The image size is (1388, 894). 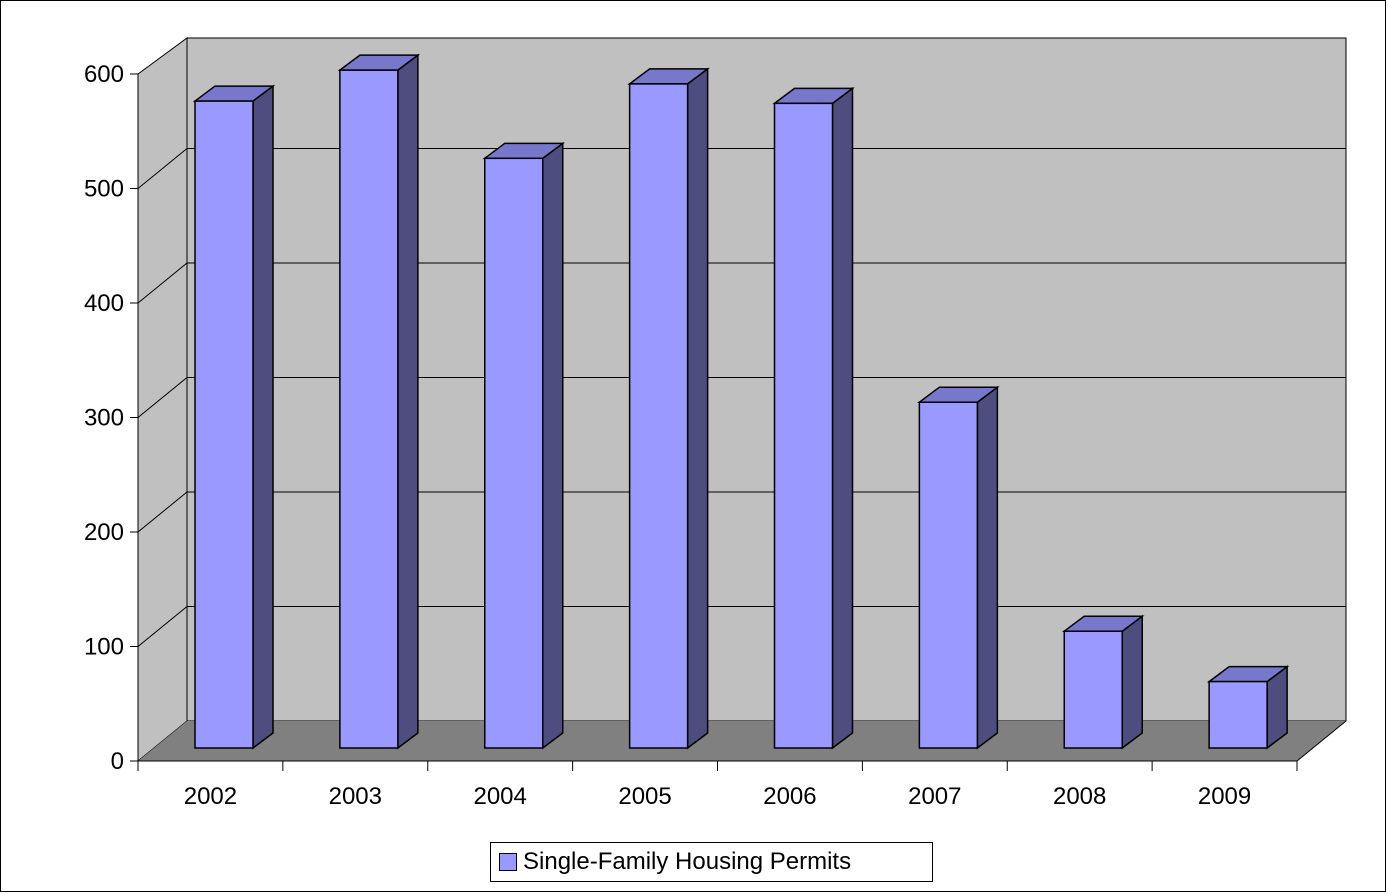 What do you see at coordinates (1224, 796) in the screenshot?
I see `x-tick-label: 2009` at bounding box center [1224, 796].